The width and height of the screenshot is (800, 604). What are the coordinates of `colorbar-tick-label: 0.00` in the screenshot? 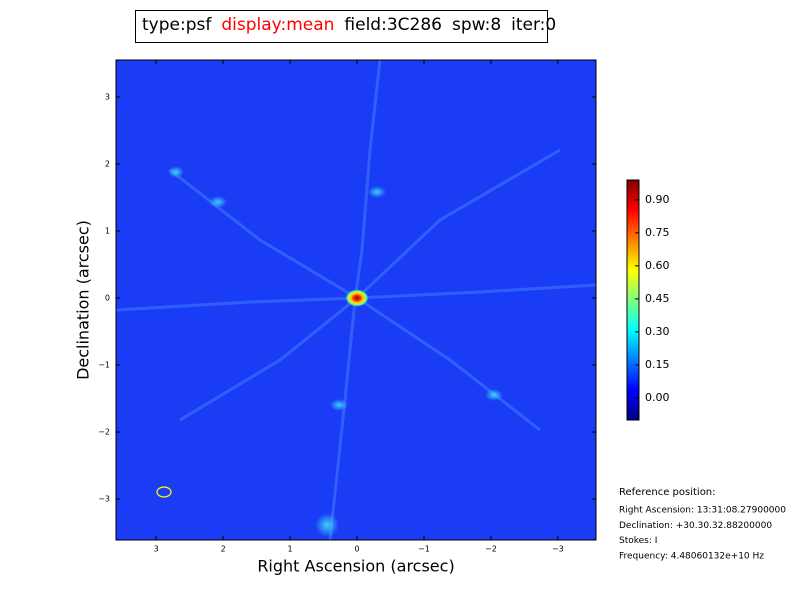 It's located at (657, 397).